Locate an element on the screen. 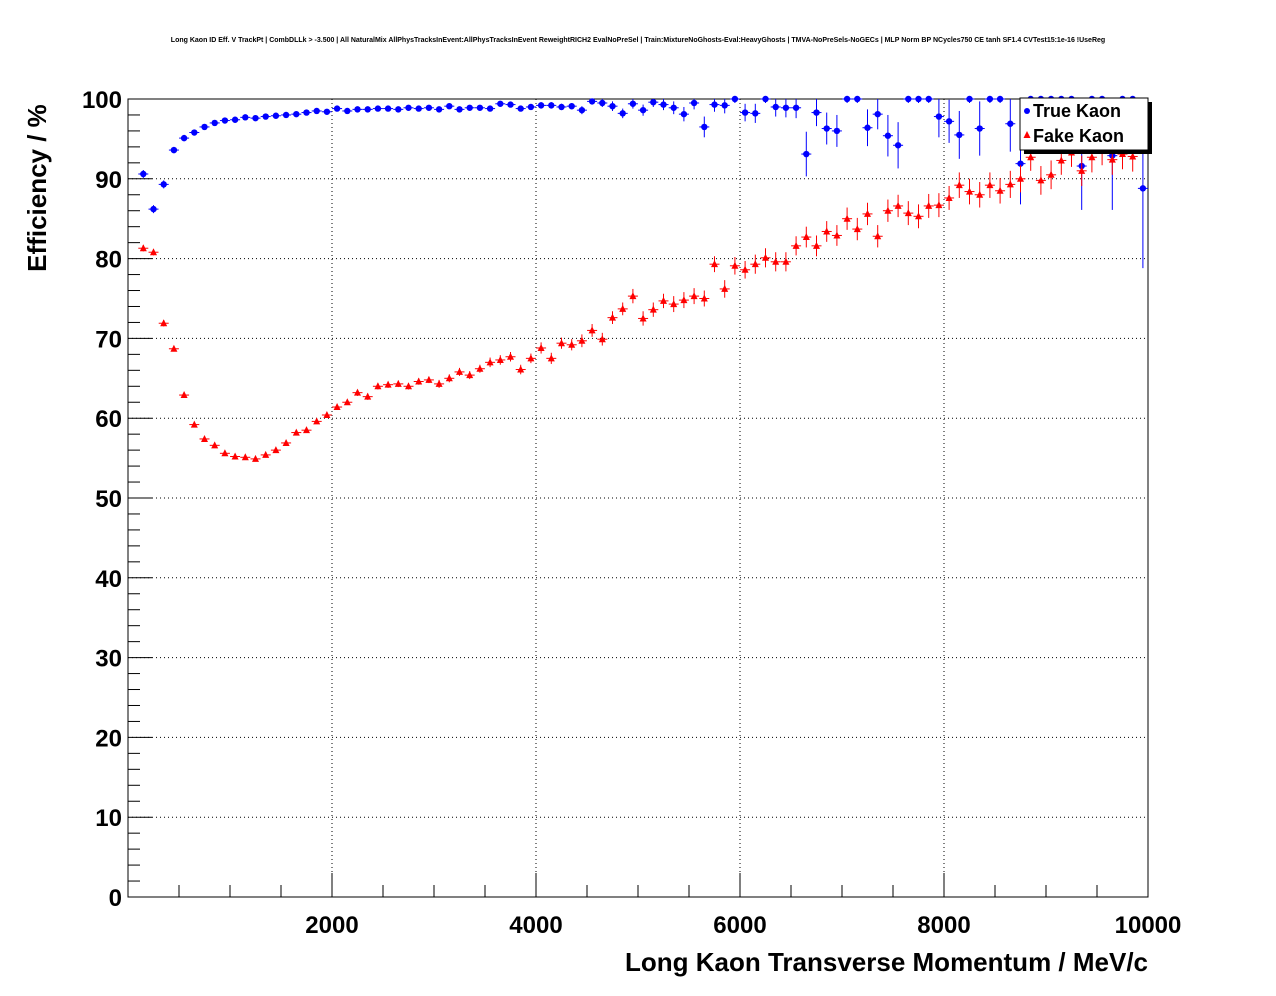 The height and width of the screenshot is (996, 1276). y-tick-label: 90 is located at coordinates (108, 180).